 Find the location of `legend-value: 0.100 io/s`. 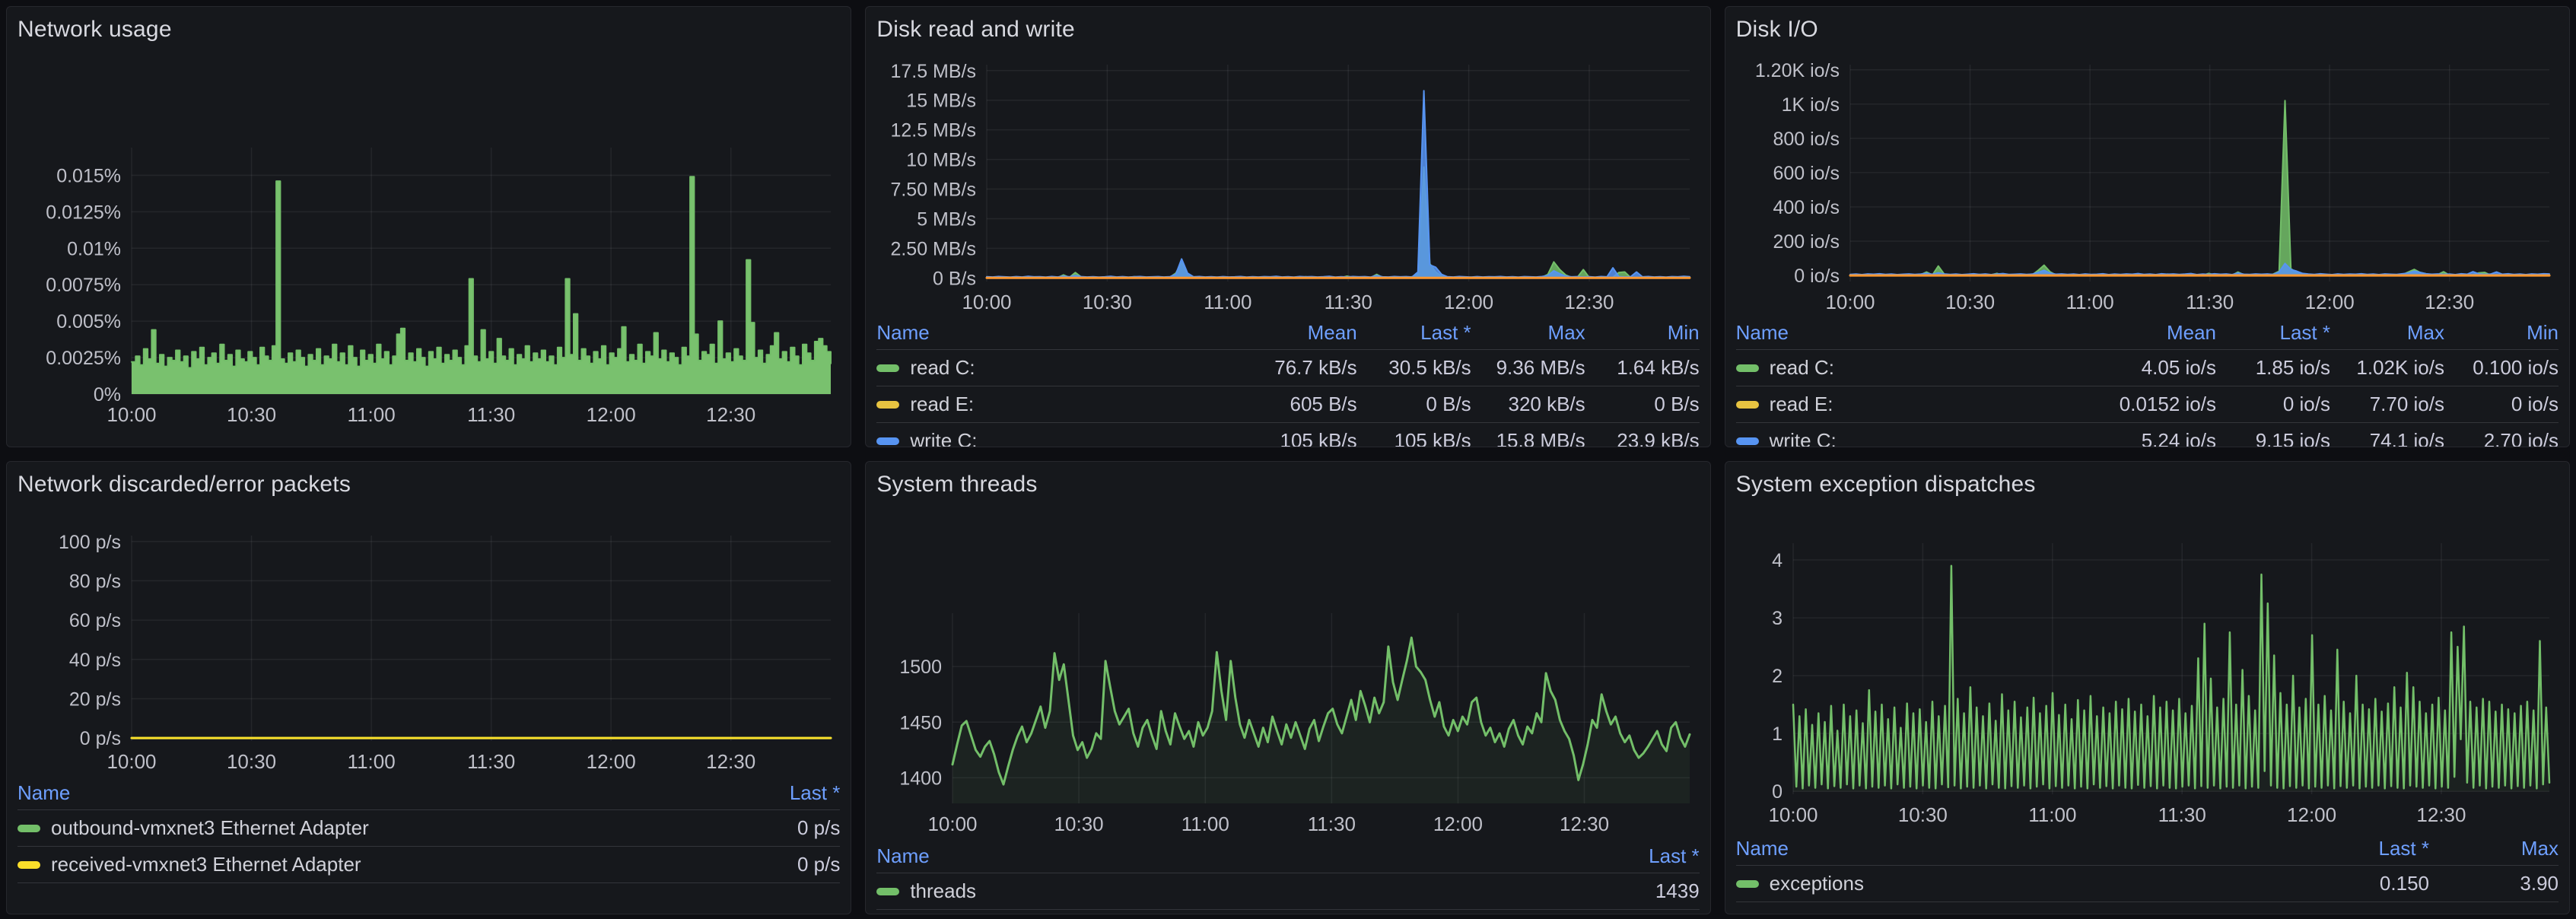

legend-value: 0.100 io/s is located at coordinates (2516, 367).